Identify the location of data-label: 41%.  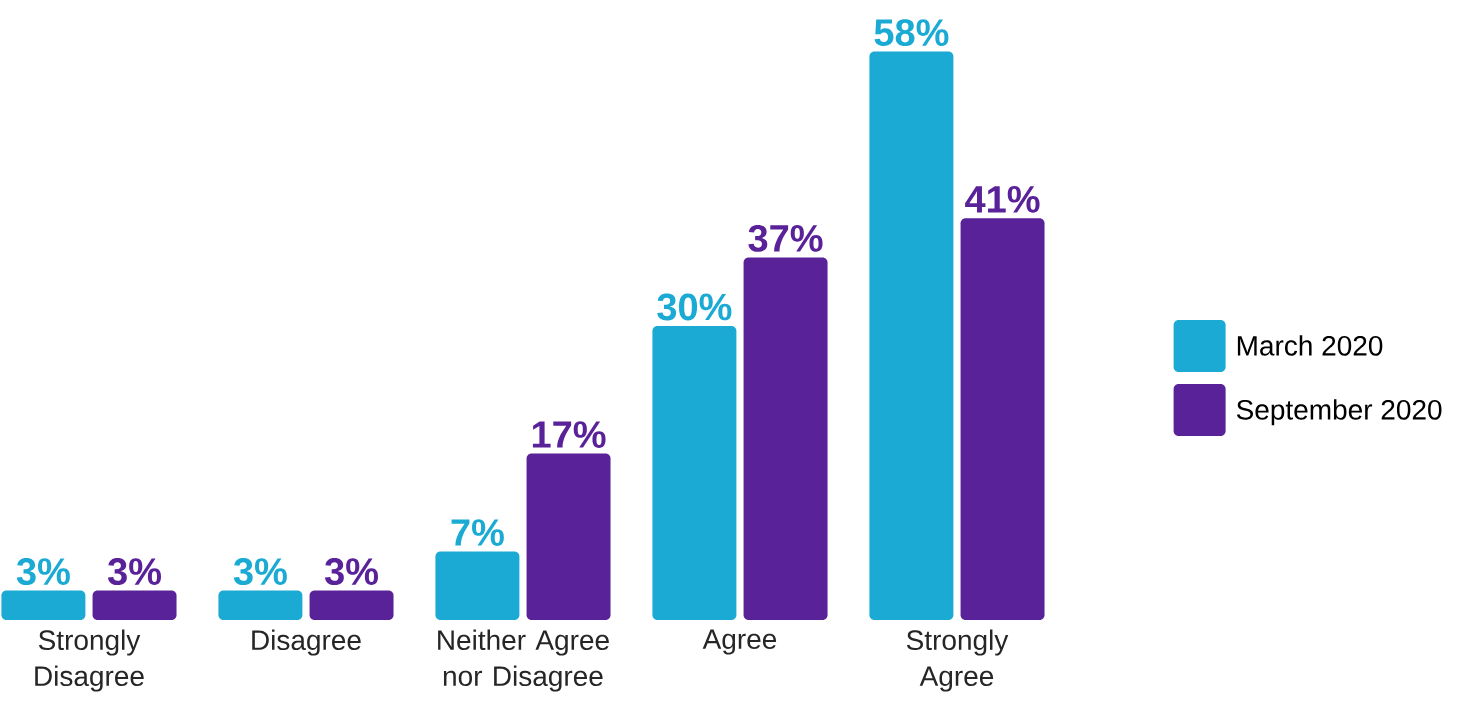
(1002, 199).